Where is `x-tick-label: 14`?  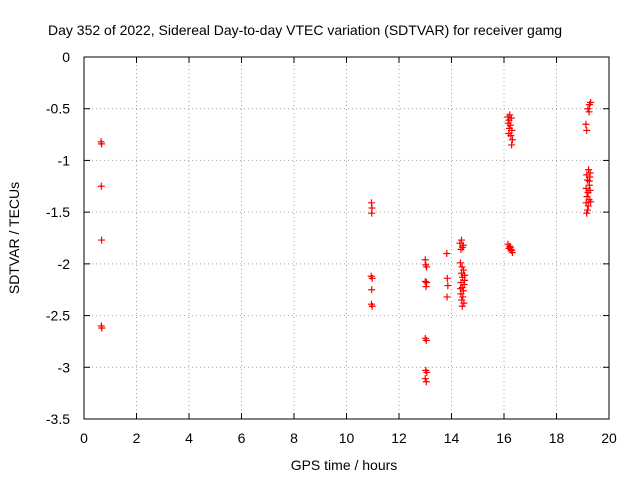
x-tick-label: 14 is located at coordinates (452, 438).